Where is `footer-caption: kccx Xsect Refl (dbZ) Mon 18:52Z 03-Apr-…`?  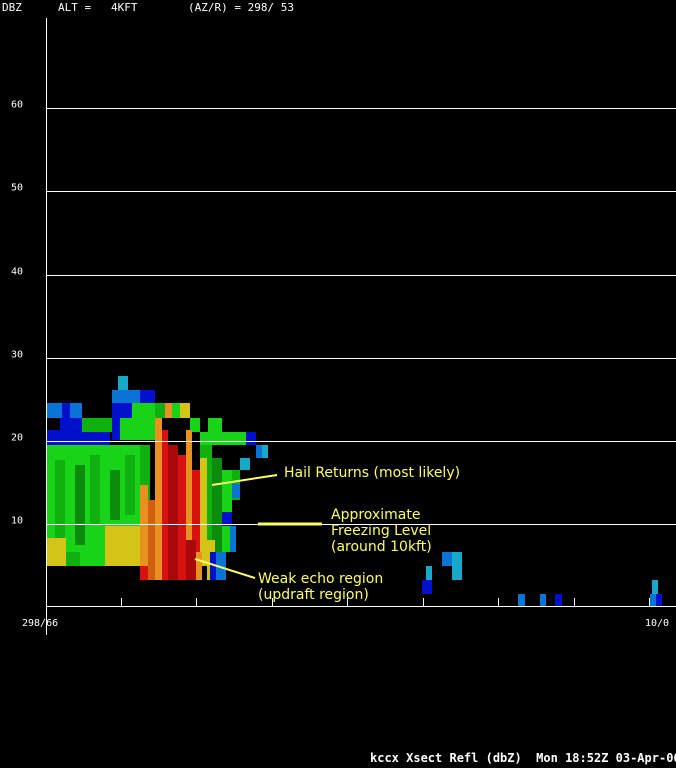 footer-caption: kccx Xsect Refl (dbZ) Mon 18:52Z 03-Apr-… is located at coordinates (523, 758).